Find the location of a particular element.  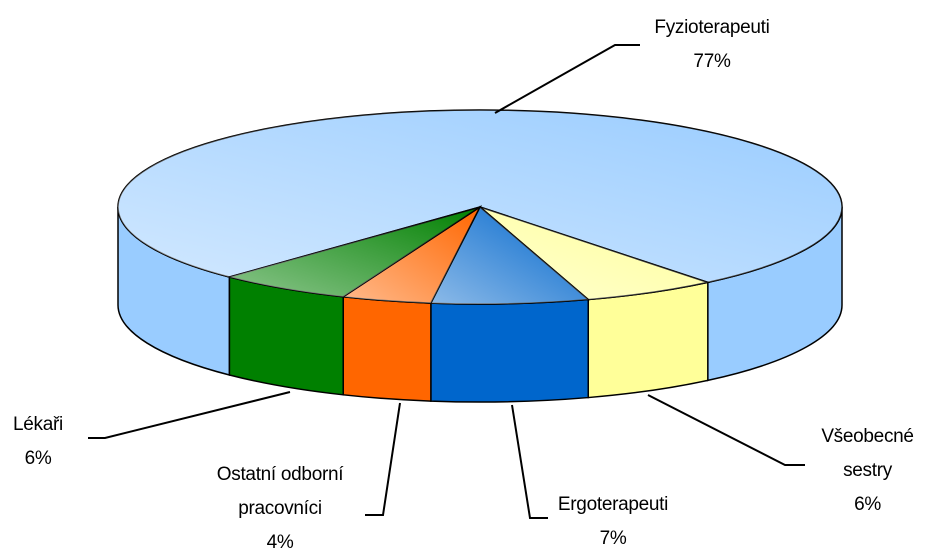

category-label: Fyzioterapeuti is located at coordinates (712, 27).